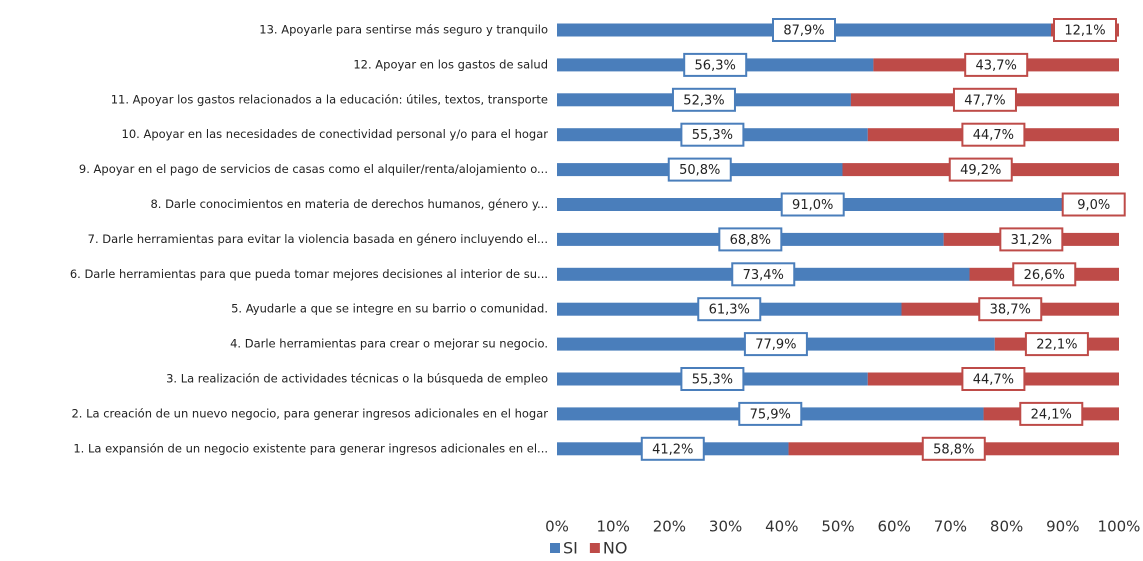 The width and height of the screenshot is (1143, 561). I want to click on value-label: 73,4%, so click(763, 275).